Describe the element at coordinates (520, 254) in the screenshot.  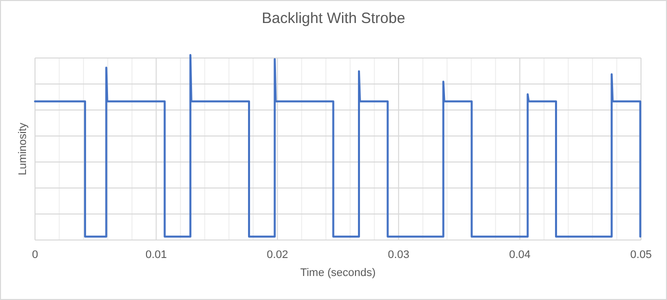
I see `x-tick-label: 0.04` at that location.